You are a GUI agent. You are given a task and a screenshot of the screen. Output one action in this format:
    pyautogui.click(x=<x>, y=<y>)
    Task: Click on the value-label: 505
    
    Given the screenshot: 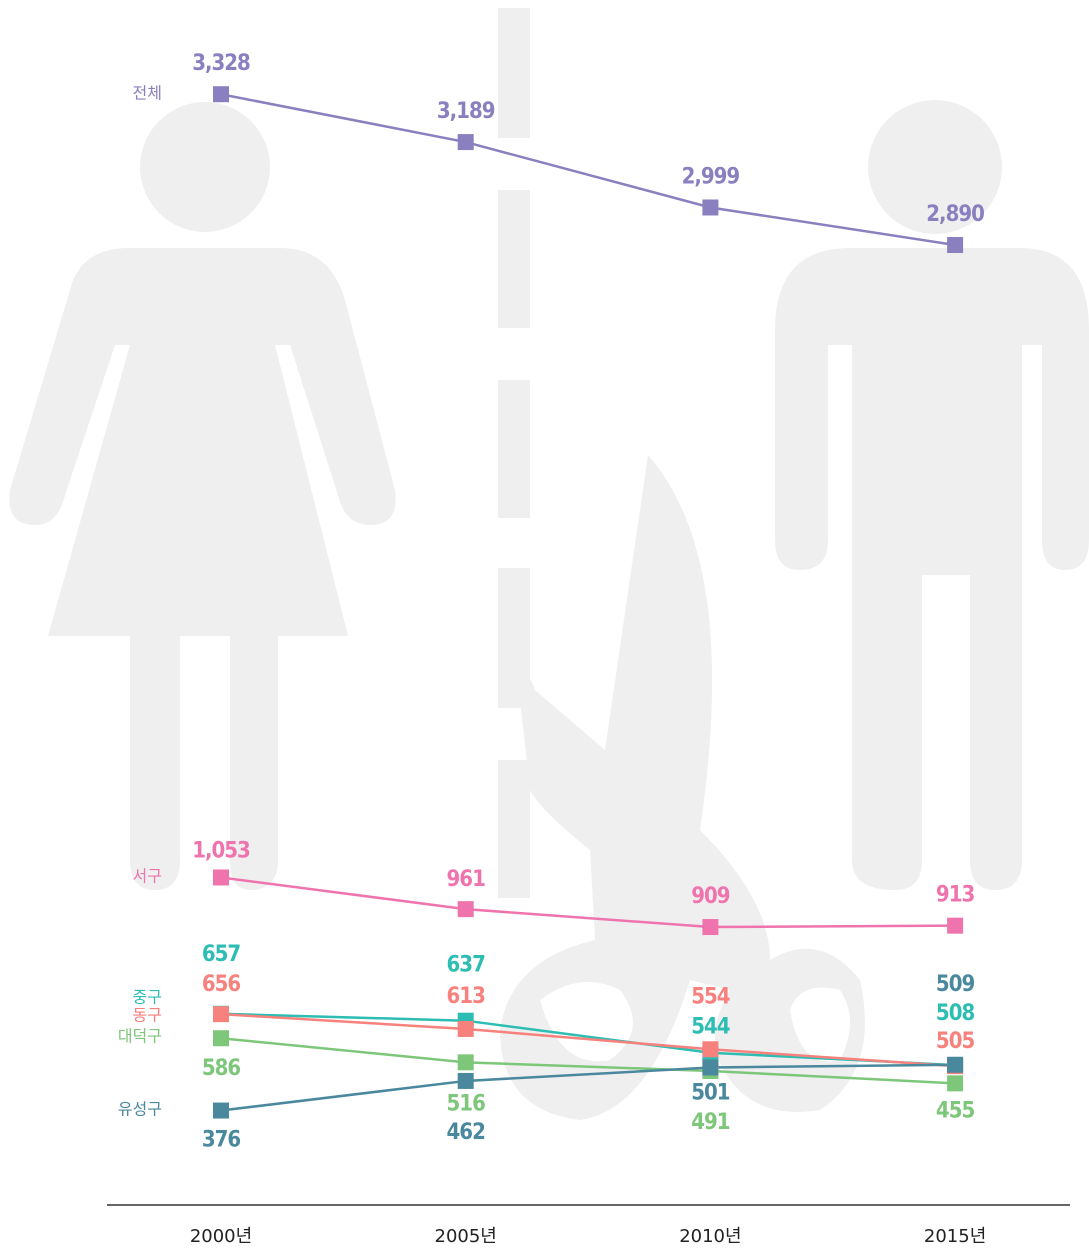 What is the action you would take?
    pyautogui.click(x=955, y=1041)
    